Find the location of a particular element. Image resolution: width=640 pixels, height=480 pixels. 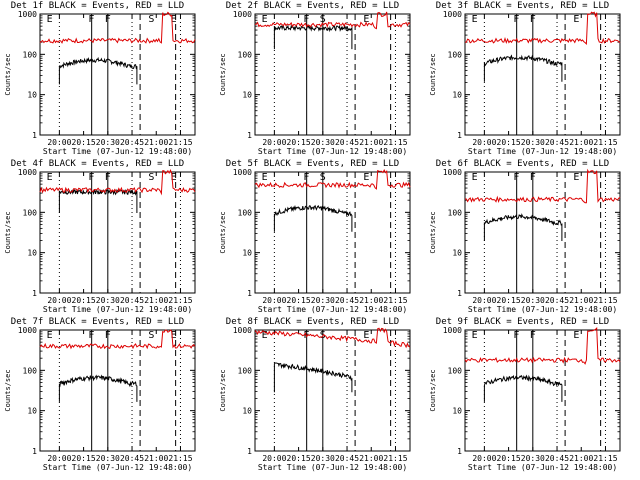

panel-title: Det 8f BLACK = Events, RED = LLD is located at coordinates (312, 322).